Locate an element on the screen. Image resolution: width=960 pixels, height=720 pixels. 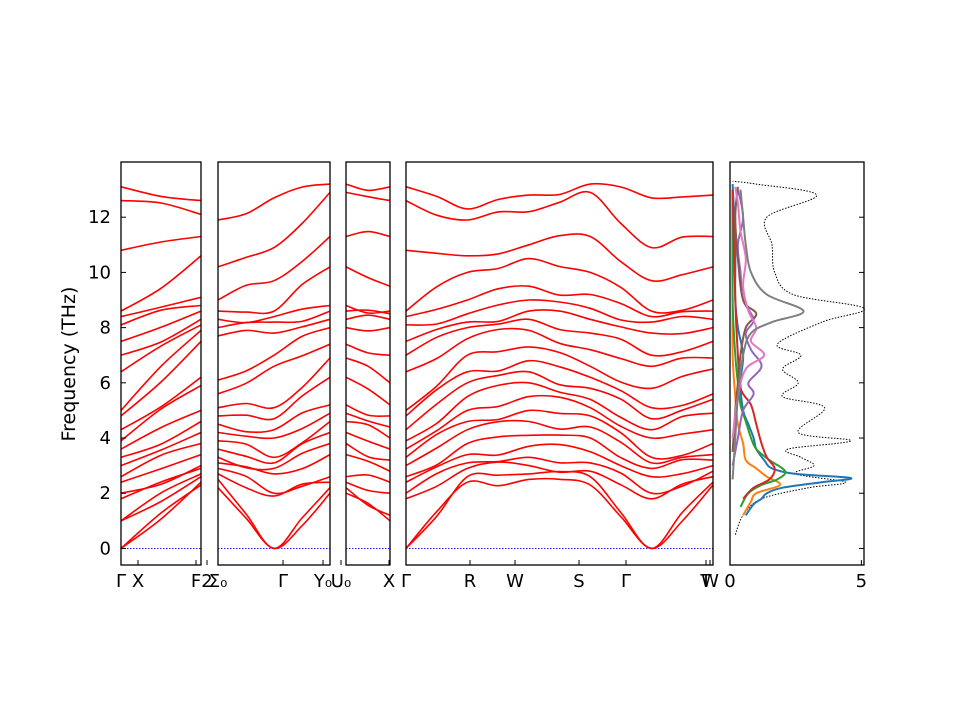
q-point-label: U₀ is located at coordinates (341, 581).